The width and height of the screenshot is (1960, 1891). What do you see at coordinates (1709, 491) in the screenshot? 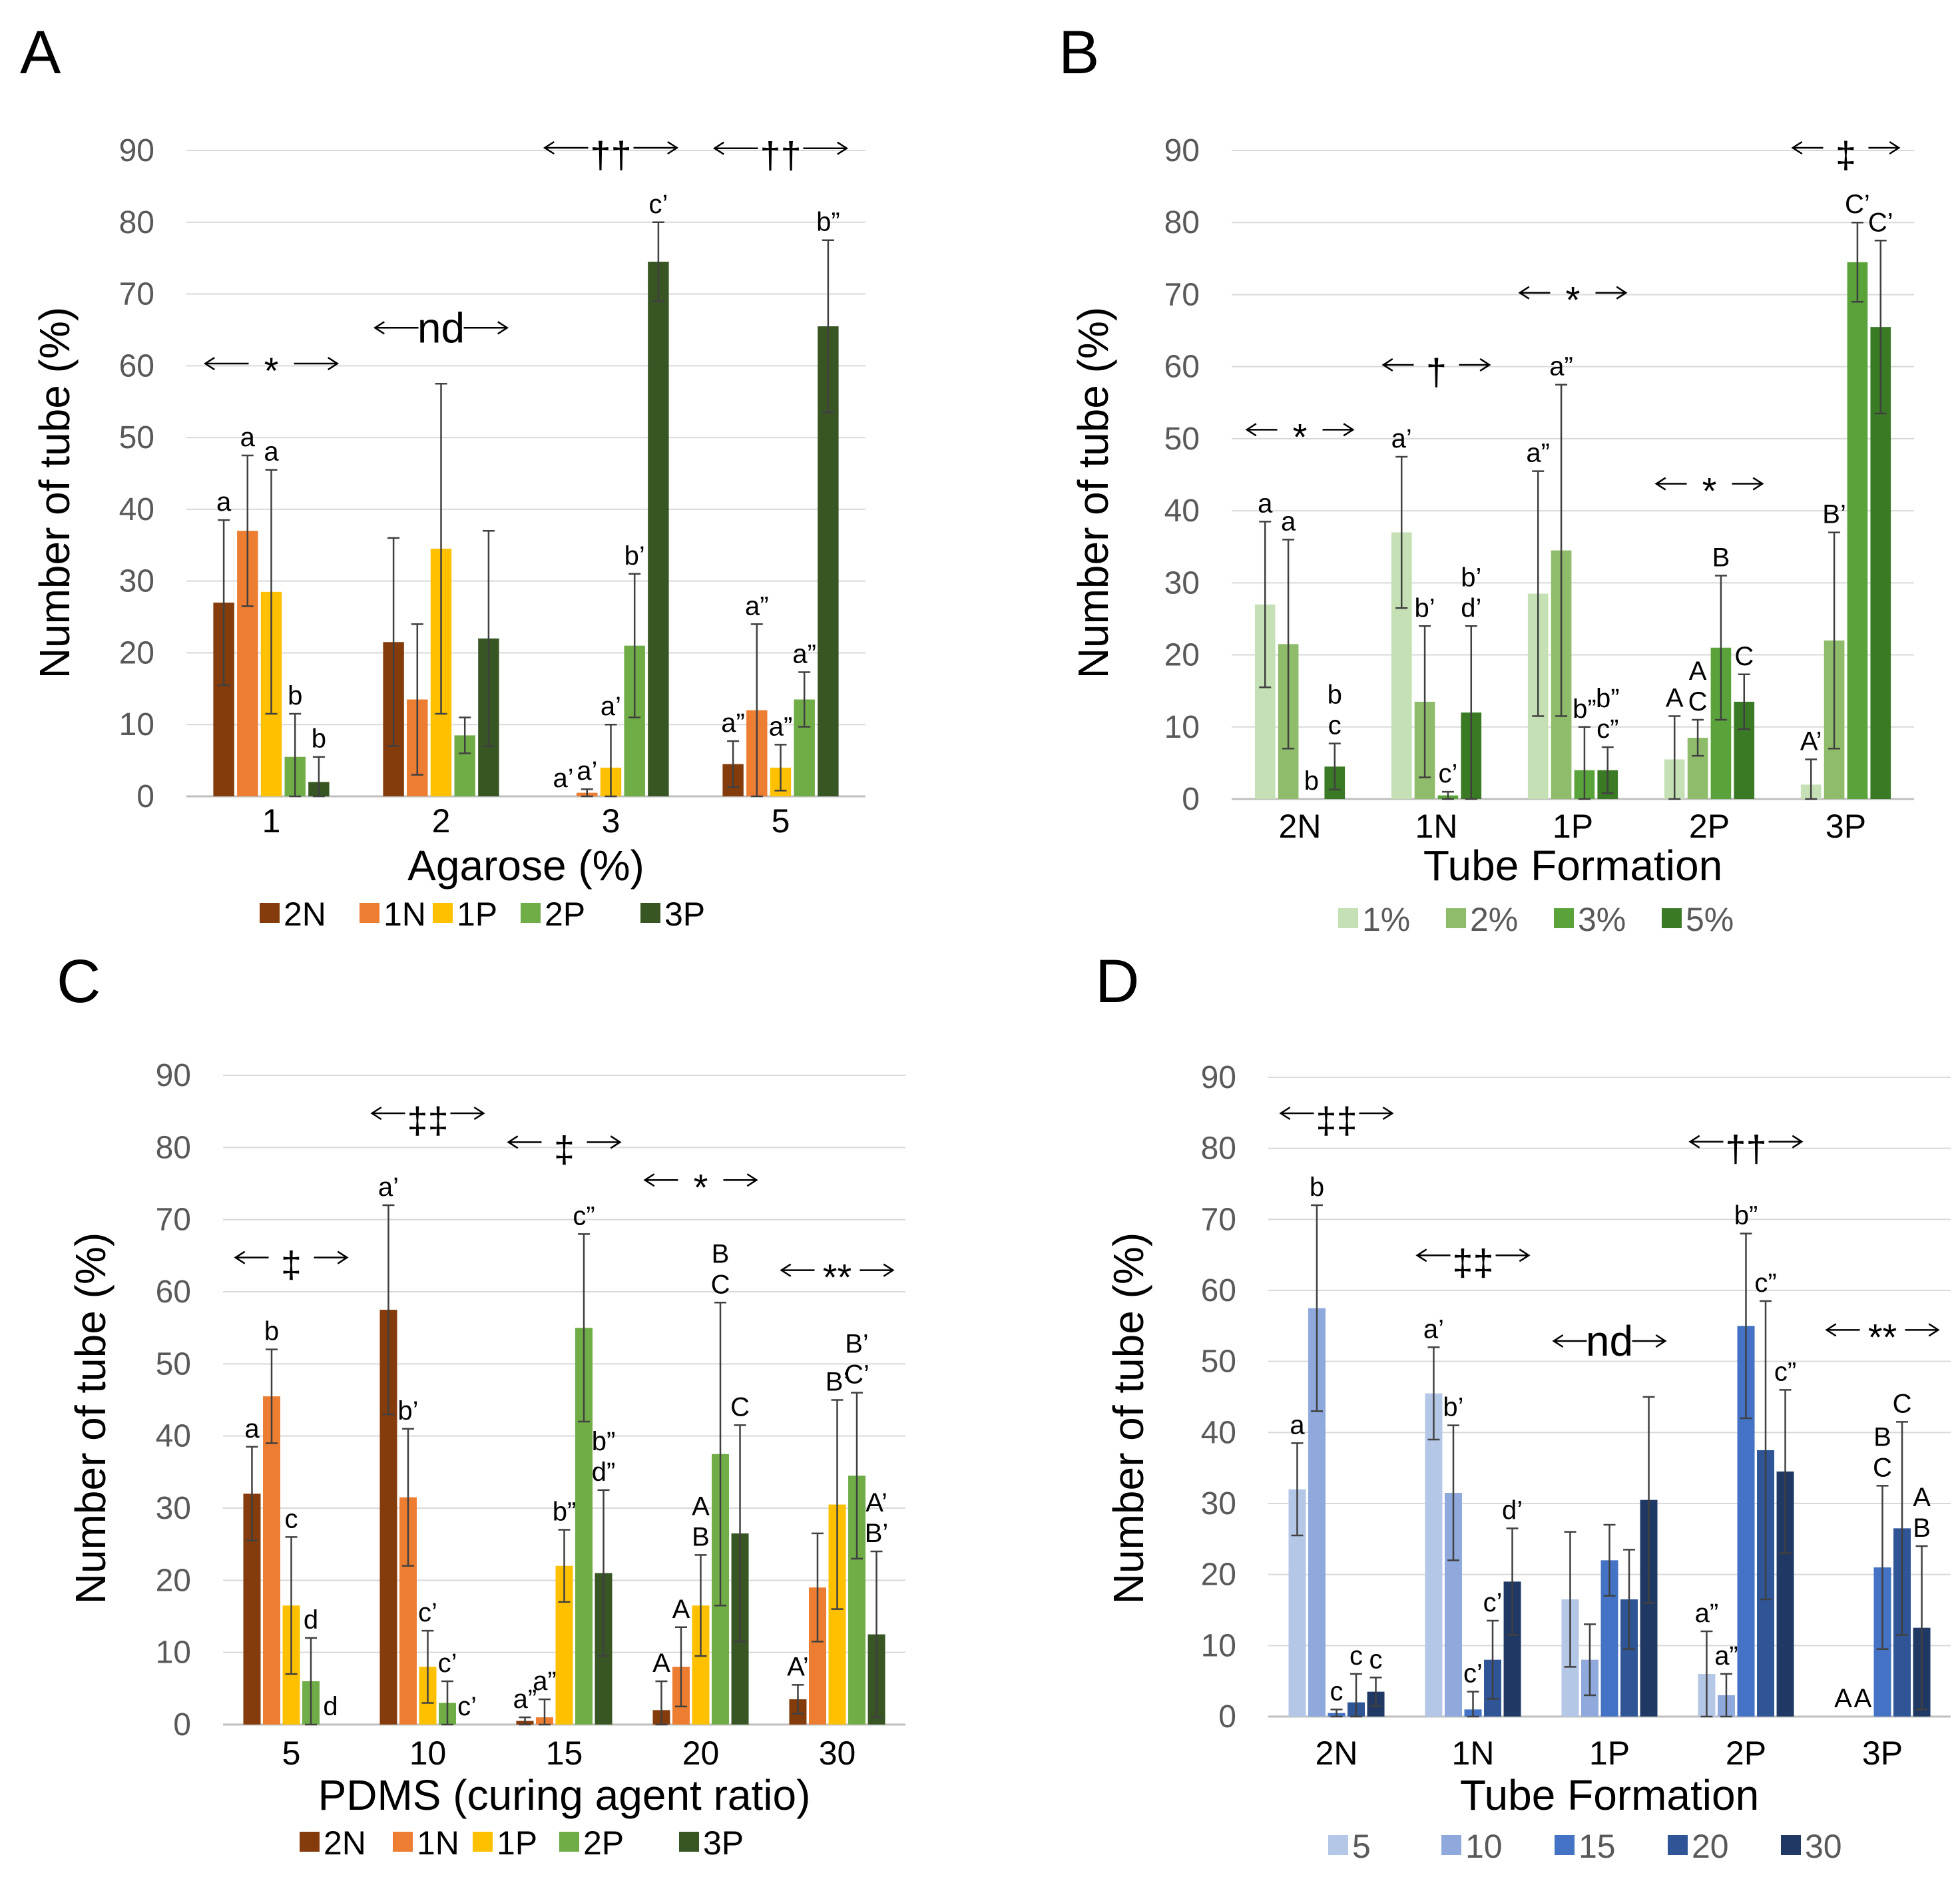
I see `group-annotation: *` at bounding box center [1709, 491].